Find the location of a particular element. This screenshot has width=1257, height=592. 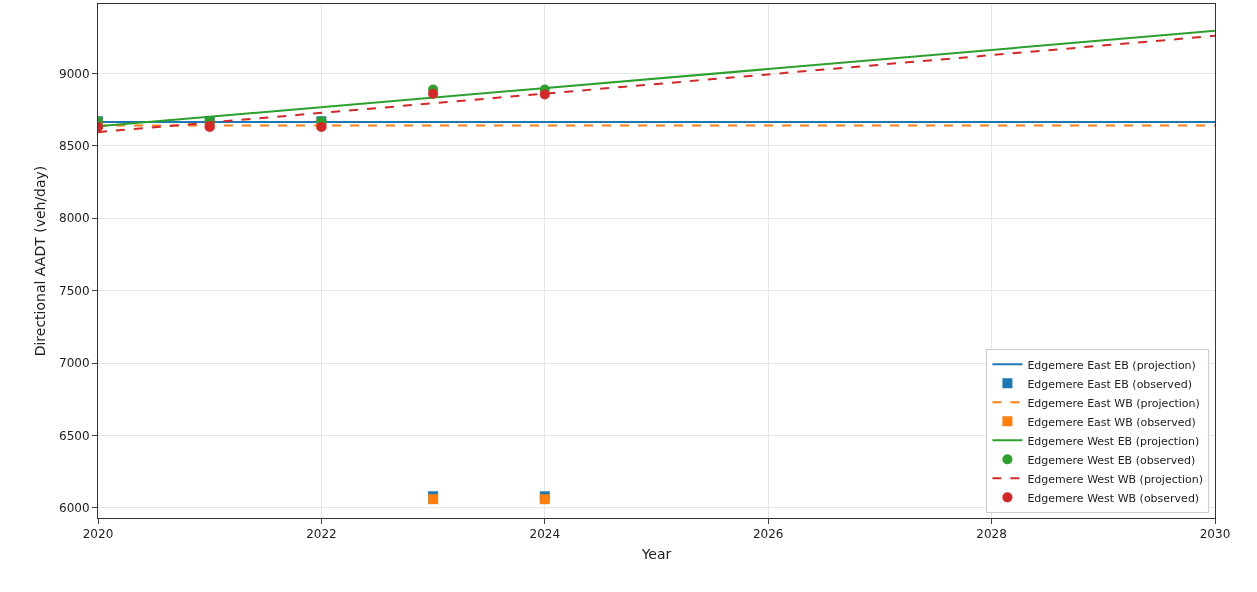

x-tick-label: 2026 is located at coordinates (768, 534).